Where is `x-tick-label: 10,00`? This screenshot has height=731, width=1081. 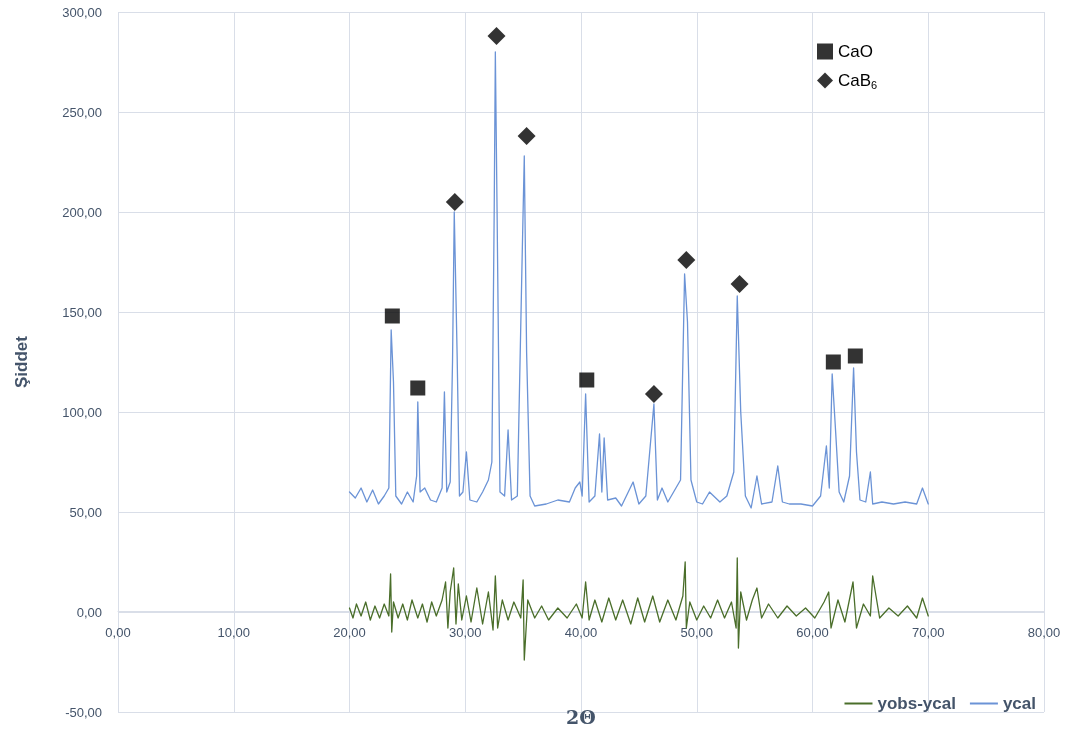
x-tick-label: 10,00 is located at coordinates (234, 632).